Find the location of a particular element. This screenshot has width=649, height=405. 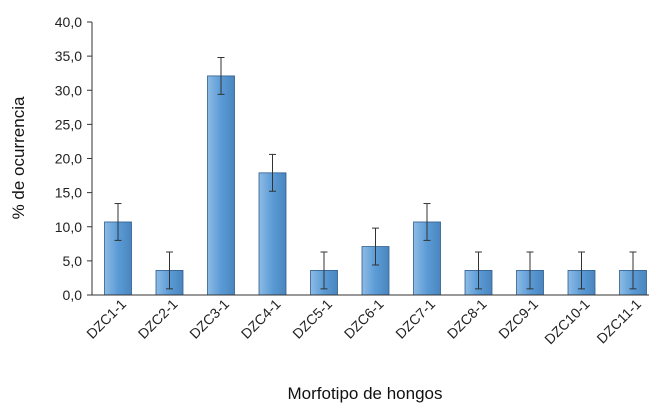

x-tick-label: DZC6-1 is located at coordinates (364, 319).